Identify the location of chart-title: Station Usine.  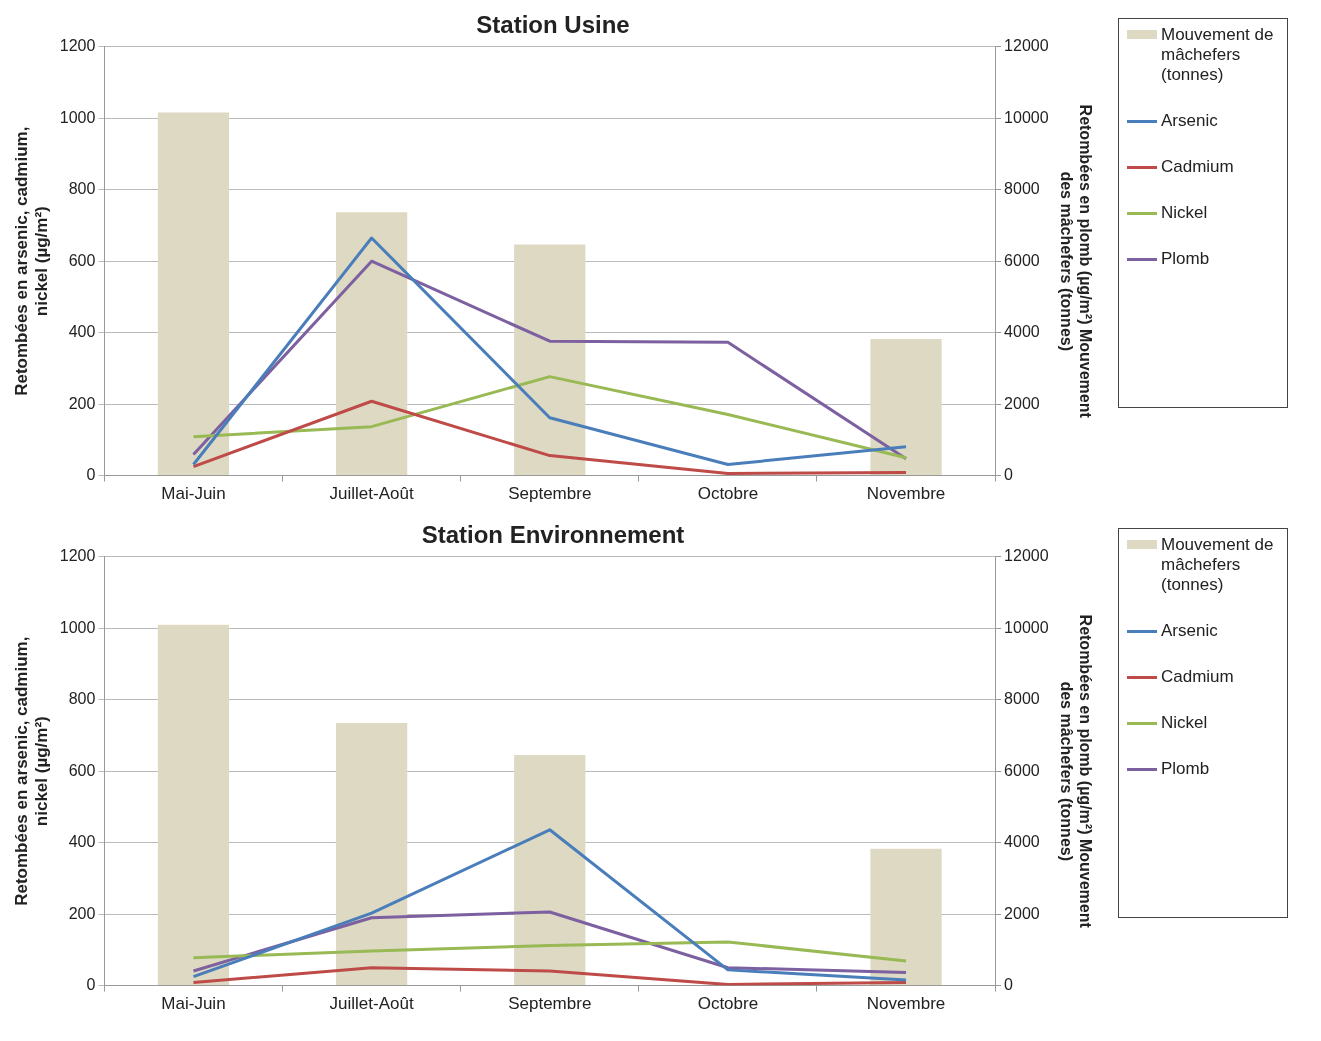
(553, 25).